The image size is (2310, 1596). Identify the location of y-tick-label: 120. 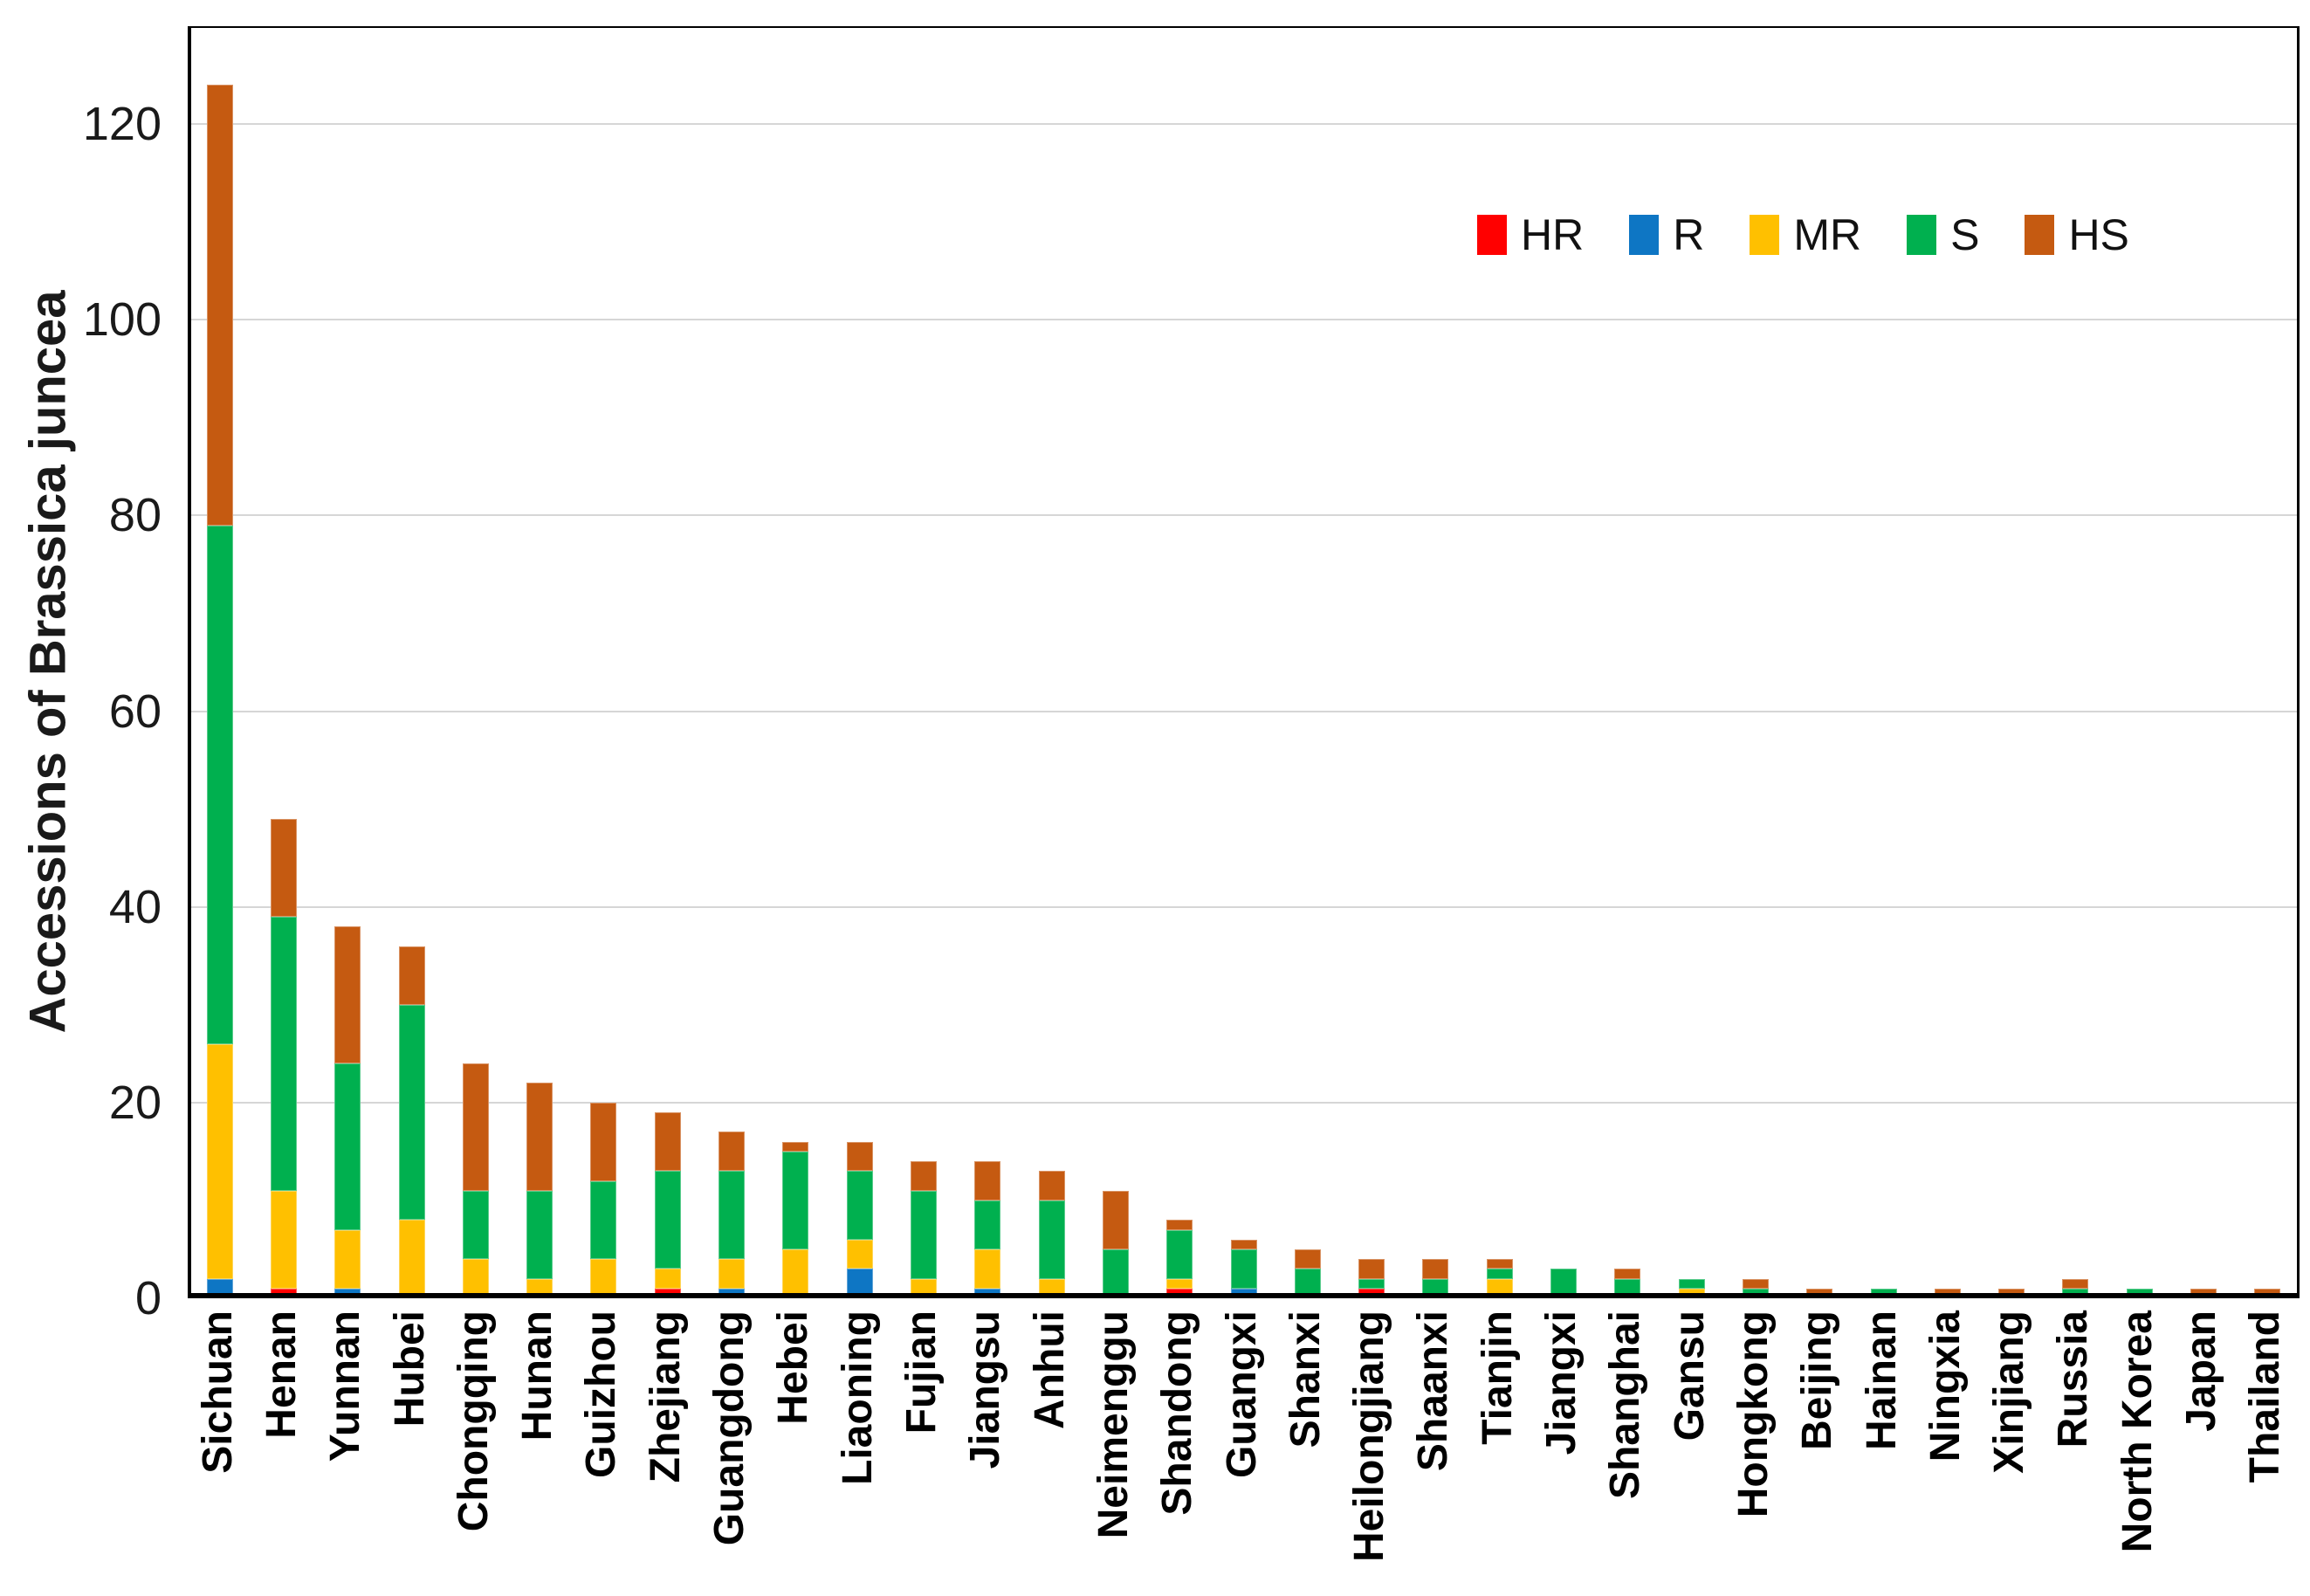
(122, 124).